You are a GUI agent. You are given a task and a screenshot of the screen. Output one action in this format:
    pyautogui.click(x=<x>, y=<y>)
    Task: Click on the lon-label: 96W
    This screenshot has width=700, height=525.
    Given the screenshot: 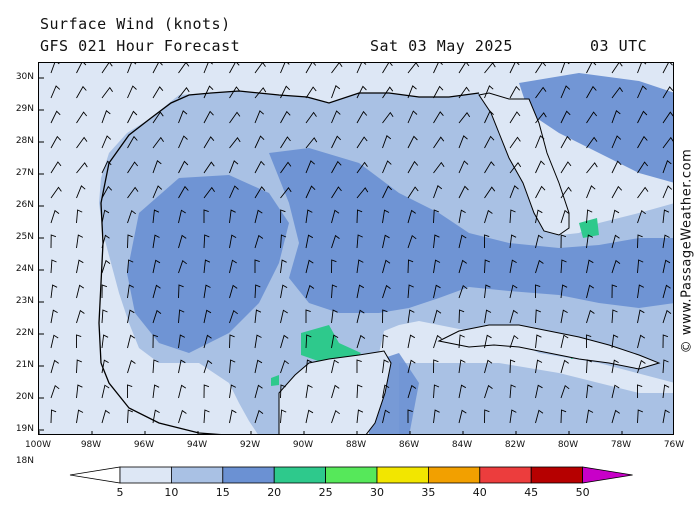 What is the action you would take?
    pyautogui.click(x=144, y=445)
    